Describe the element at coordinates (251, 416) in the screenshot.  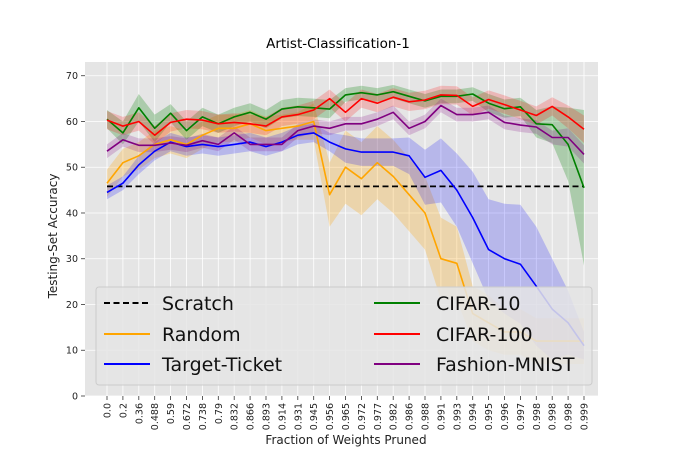
I see `x-tick-label: 0.866` at that location.